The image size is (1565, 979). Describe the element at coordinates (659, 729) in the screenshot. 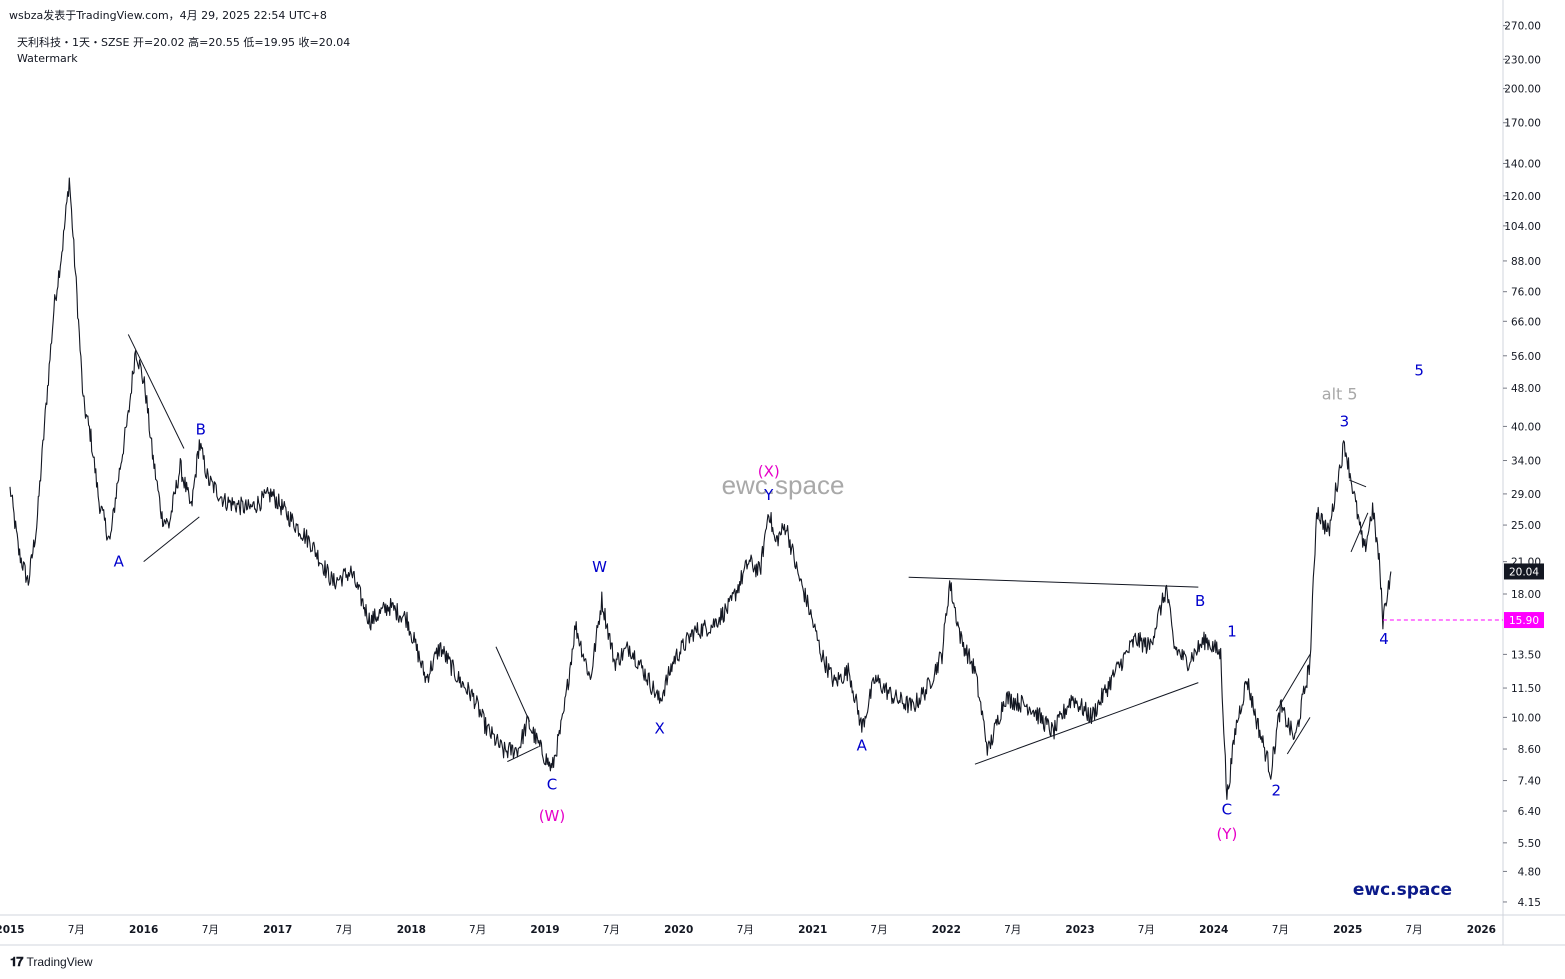

I see `wave-label: X` at that location.